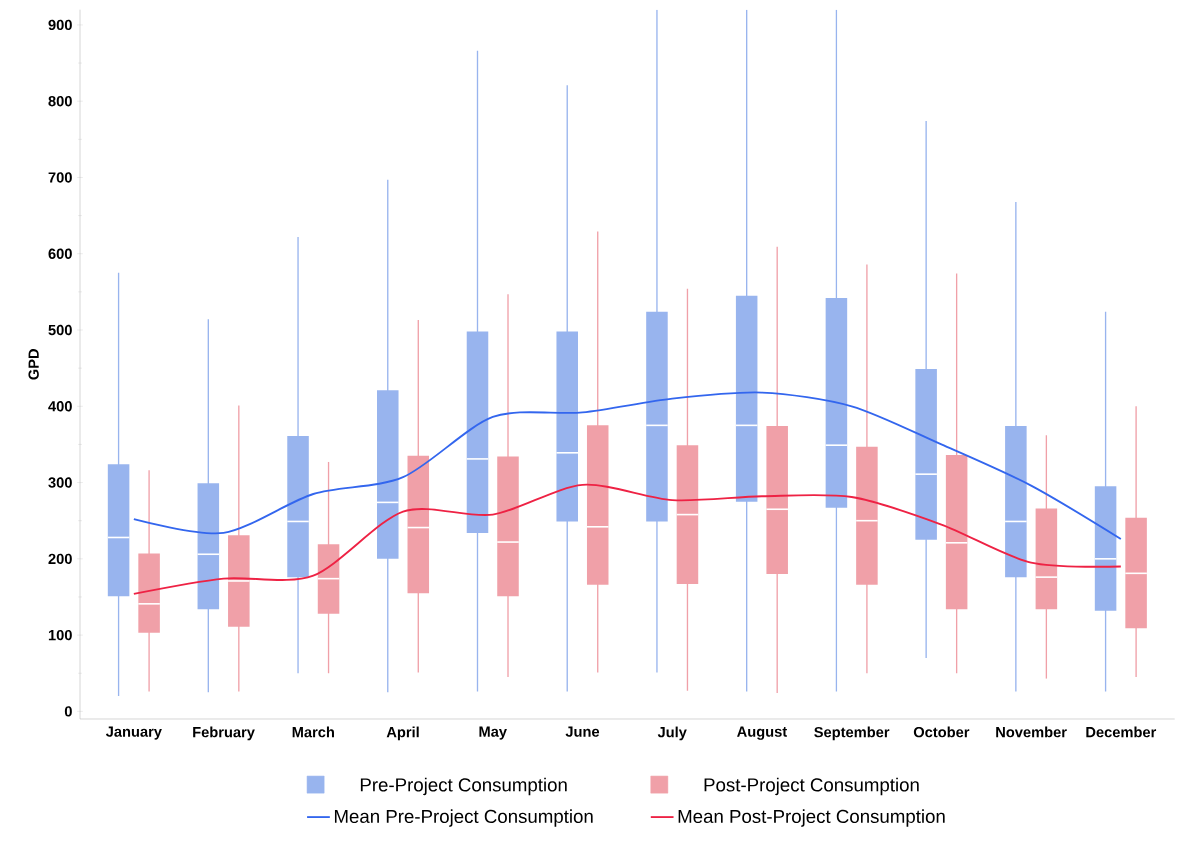  I want to click on y-tick-label: 400, so click(60, 406).